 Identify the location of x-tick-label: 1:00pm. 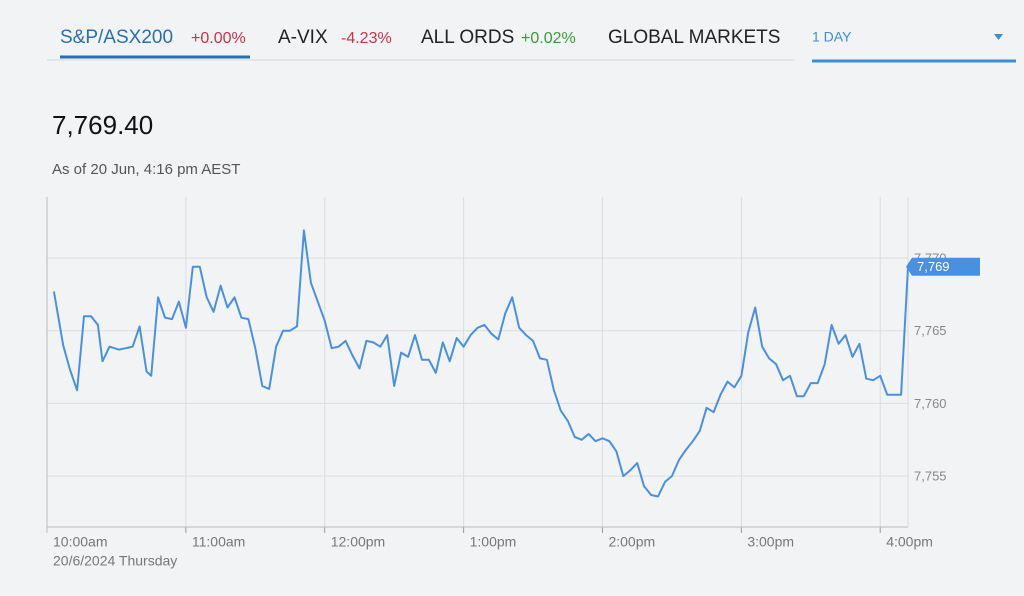
(493, 542).